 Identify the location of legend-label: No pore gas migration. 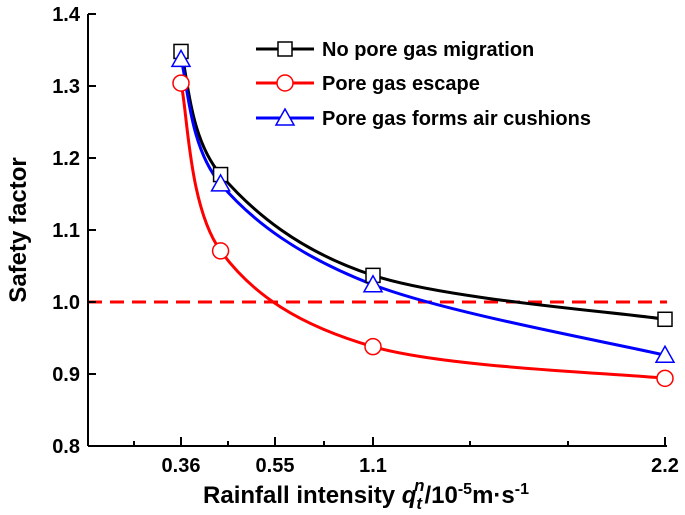
(428, 50).